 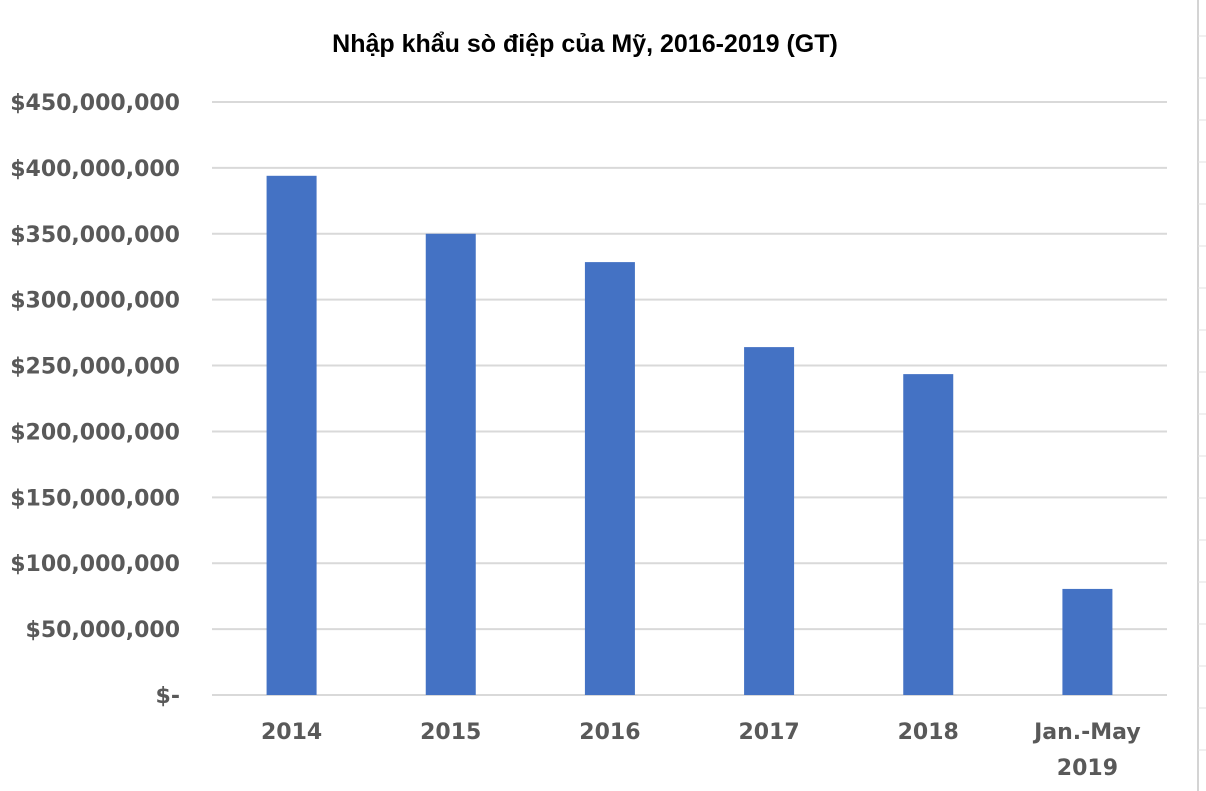 I want to click on y-tick-label: $150,000,000, so click(x=95, y=498).